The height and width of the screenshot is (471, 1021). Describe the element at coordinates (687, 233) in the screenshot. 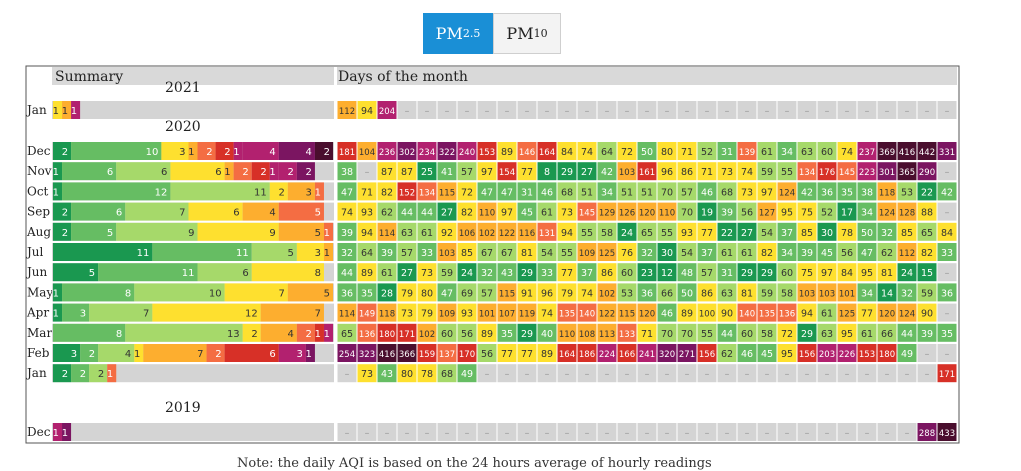

I see `day-value: 93` at that location.